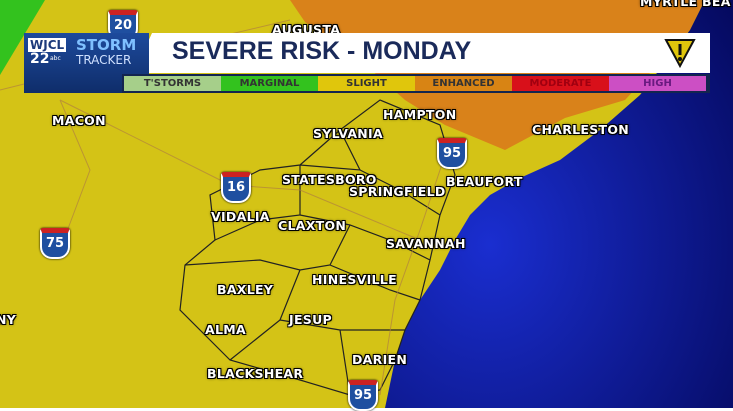 This screenshot has width=733, height=411. I want to click on legend-high: HIGH, so click(657, 83).